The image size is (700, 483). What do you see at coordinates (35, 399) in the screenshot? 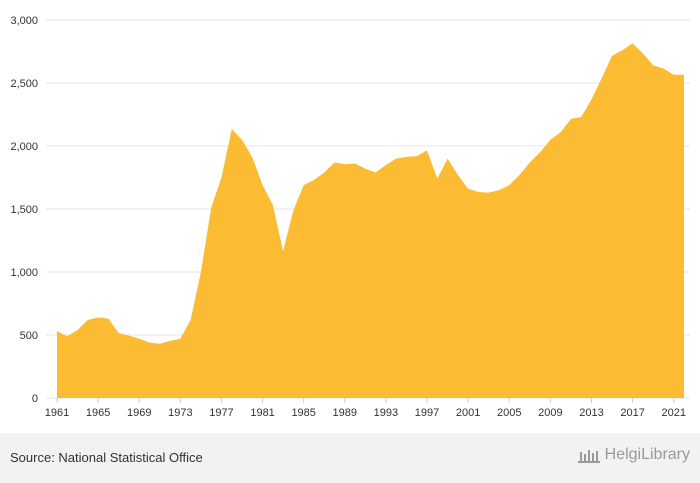
I see `y-tick-label: 0` at bounding box center [35, 399].